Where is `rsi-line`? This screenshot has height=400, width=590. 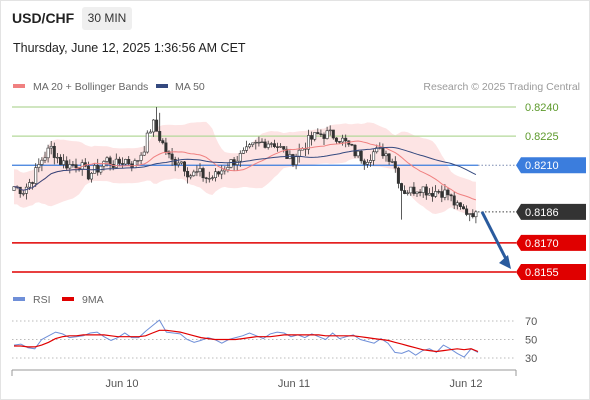 rsi-line is located at coordinates (246, 338).